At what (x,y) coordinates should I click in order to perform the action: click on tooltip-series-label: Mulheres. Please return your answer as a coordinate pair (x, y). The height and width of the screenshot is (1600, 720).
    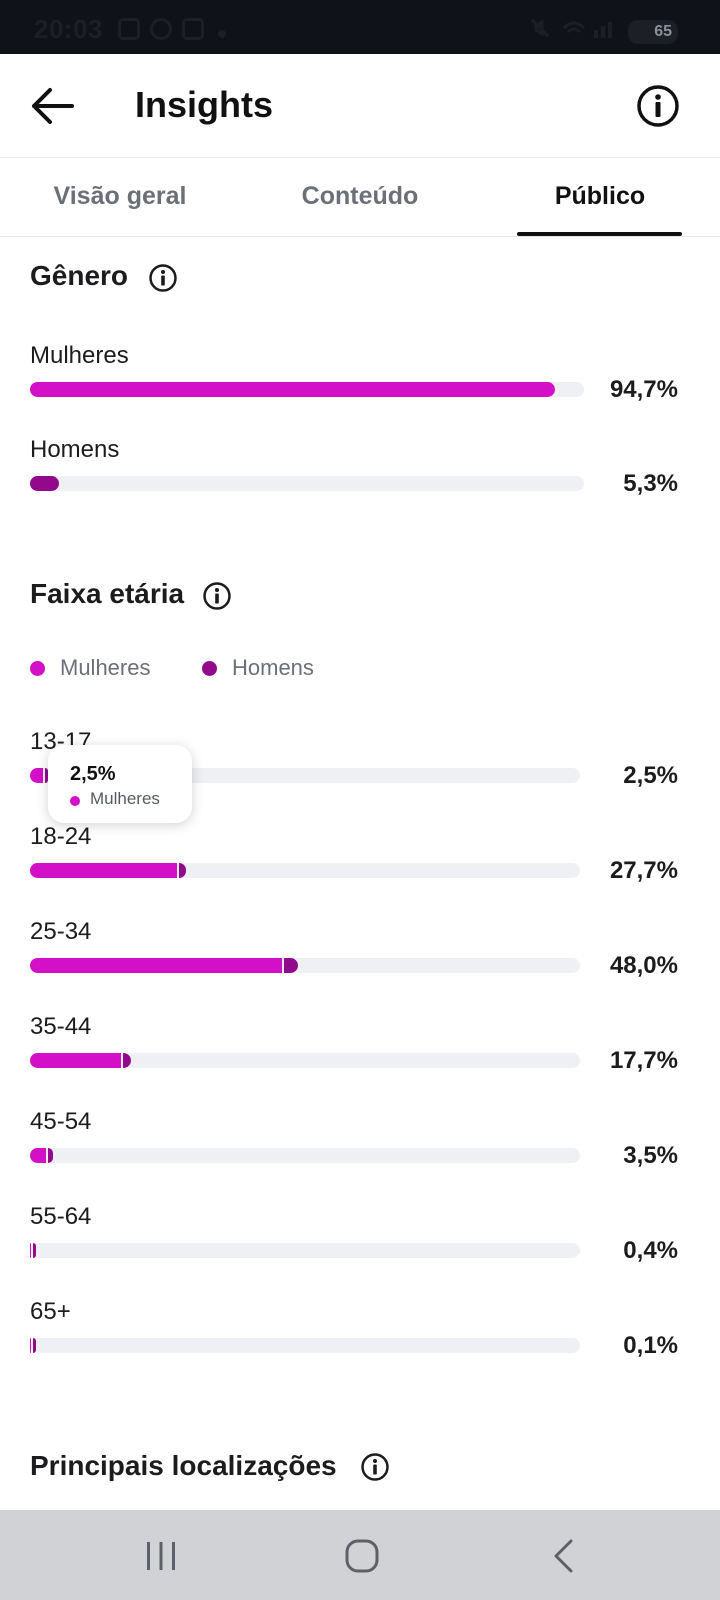
    Looking at the image, I should click on (125, 798).